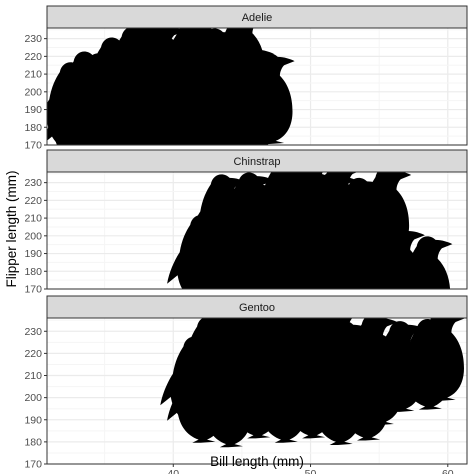 The image size is (474, 474). What do you see at coordinates (257, 18) in the screenshot?
I see `strip-label: Adelie` at bounding box center [257, 18].